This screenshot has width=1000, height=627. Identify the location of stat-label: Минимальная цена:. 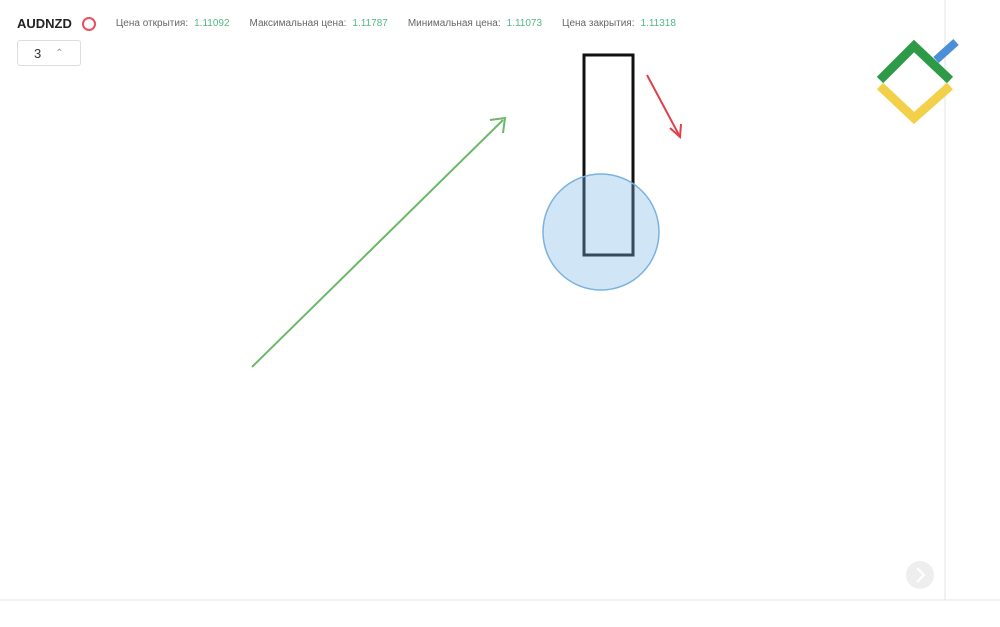
(454, 23).